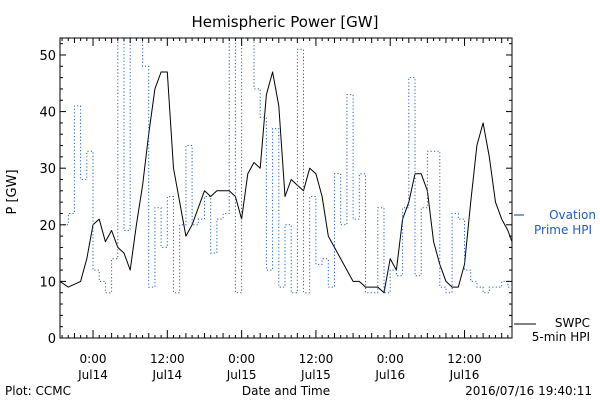 The width and height of the screenshot is (600, 400). Describe the element at coordinates (38, 391) in the screenshot. I see `footer-source: Plot: CCMC` at that location.